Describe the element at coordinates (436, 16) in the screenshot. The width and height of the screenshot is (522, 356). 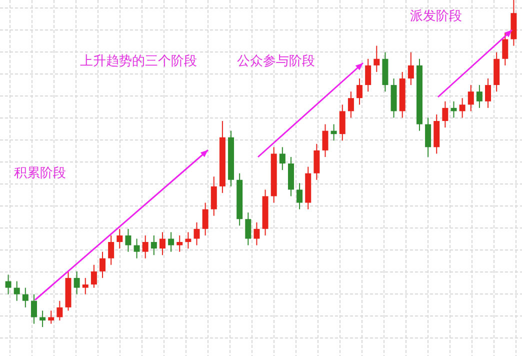
I see `annotation: 派发阶段` at that location.